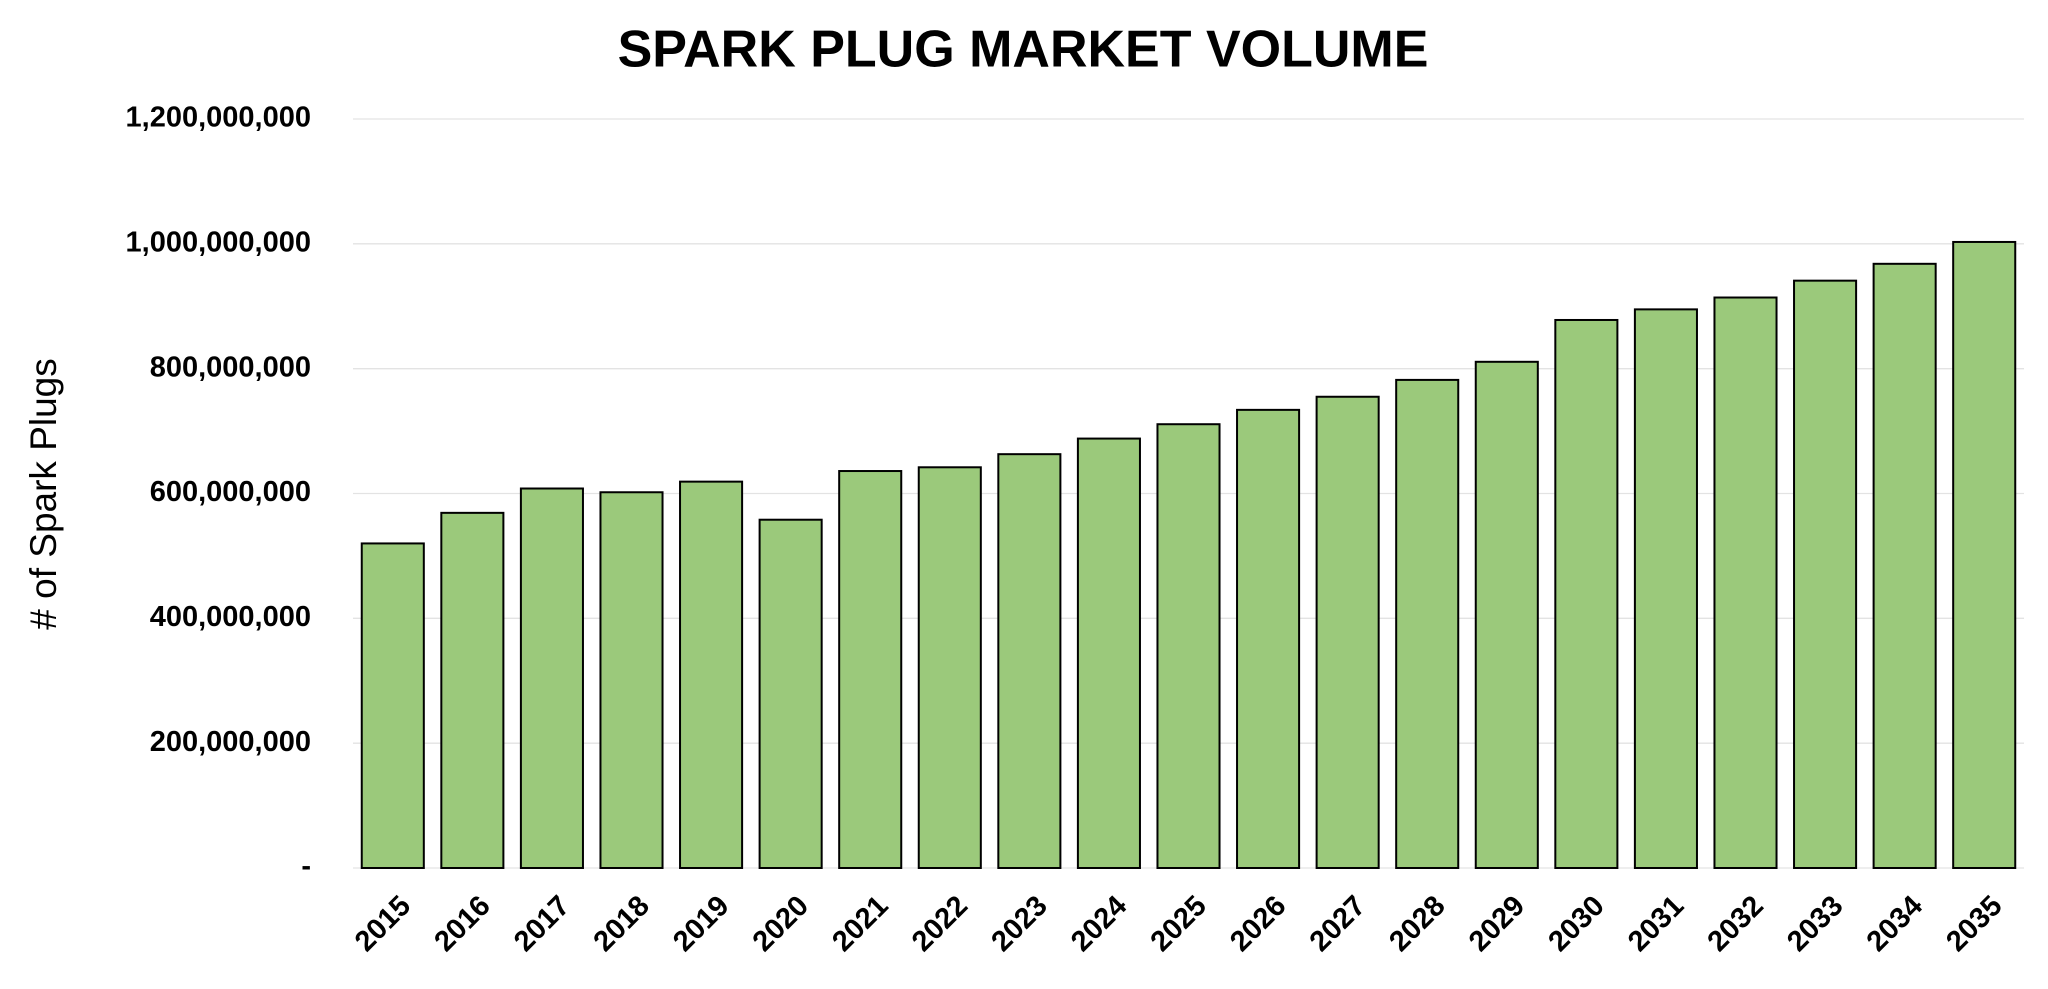 Image resolution: width=2048 pixels, height=989 pixels. Describe the element at coordinates (701, 924) in the screenshot. I see `x-tick-label: 2019` at that location.